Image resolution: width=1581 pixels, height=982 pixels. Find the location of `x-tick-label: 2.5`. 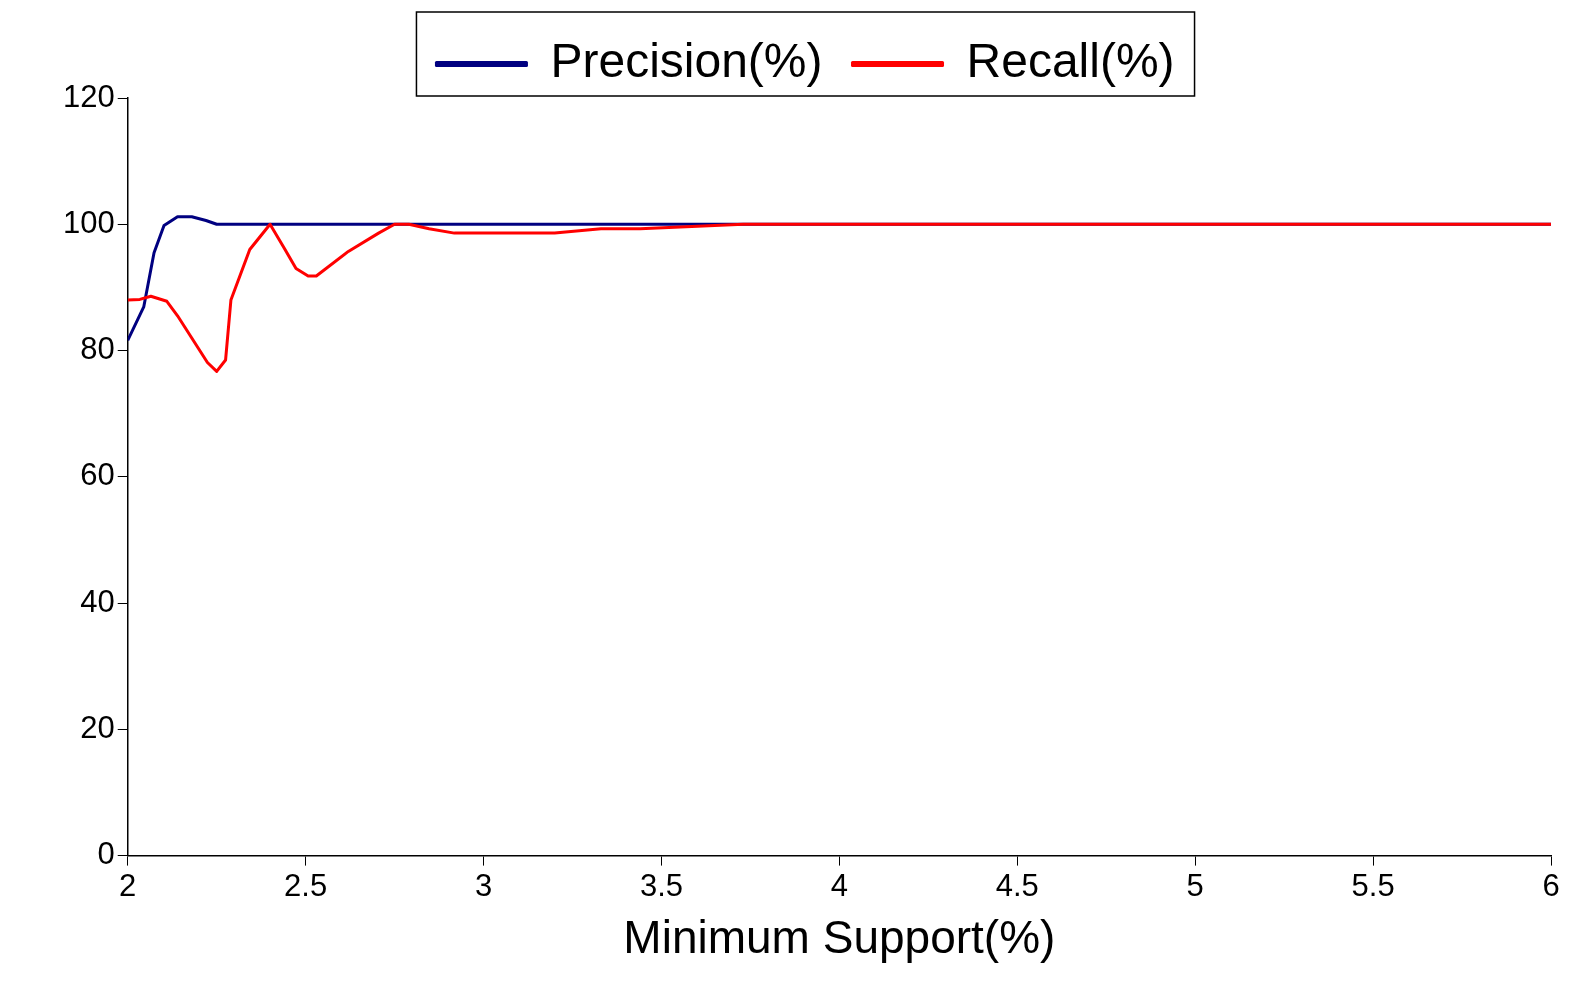

x-tick-label: 2.5 is located at coordinates (306, 885).